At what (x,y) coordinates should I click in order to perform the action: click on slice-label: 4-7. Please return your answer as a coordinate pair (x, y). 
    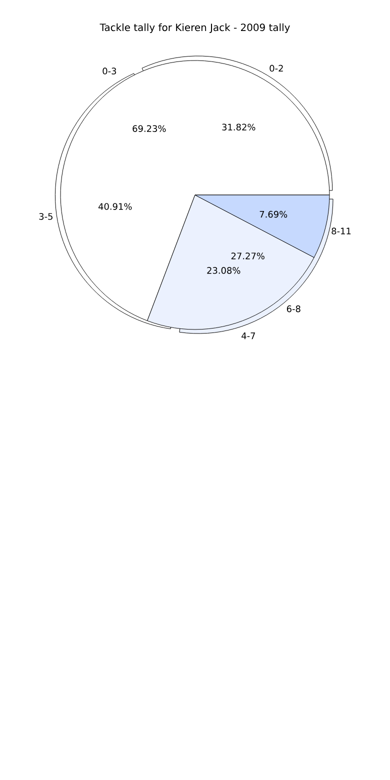
    Looking at the image, I should click on (248, 336).